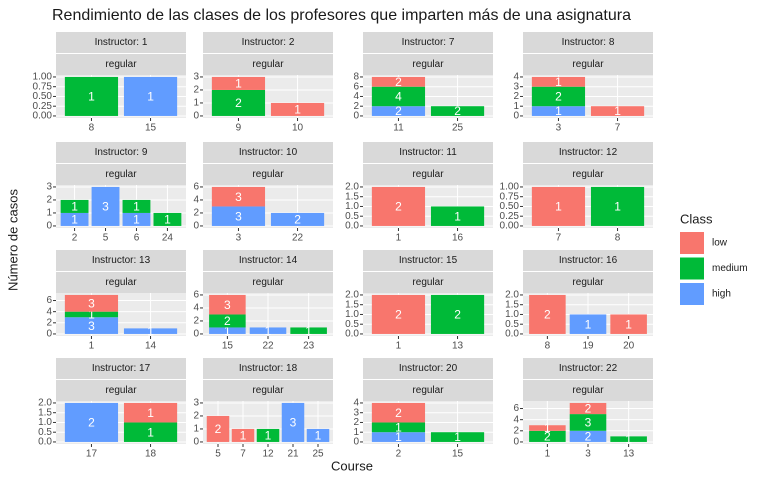 Image resolution: width=769 pixels, height=480 pixels. Describe the element at coordinates (43, 96) in the screenshot. I see `y-tick-label: 0.50` at that location.